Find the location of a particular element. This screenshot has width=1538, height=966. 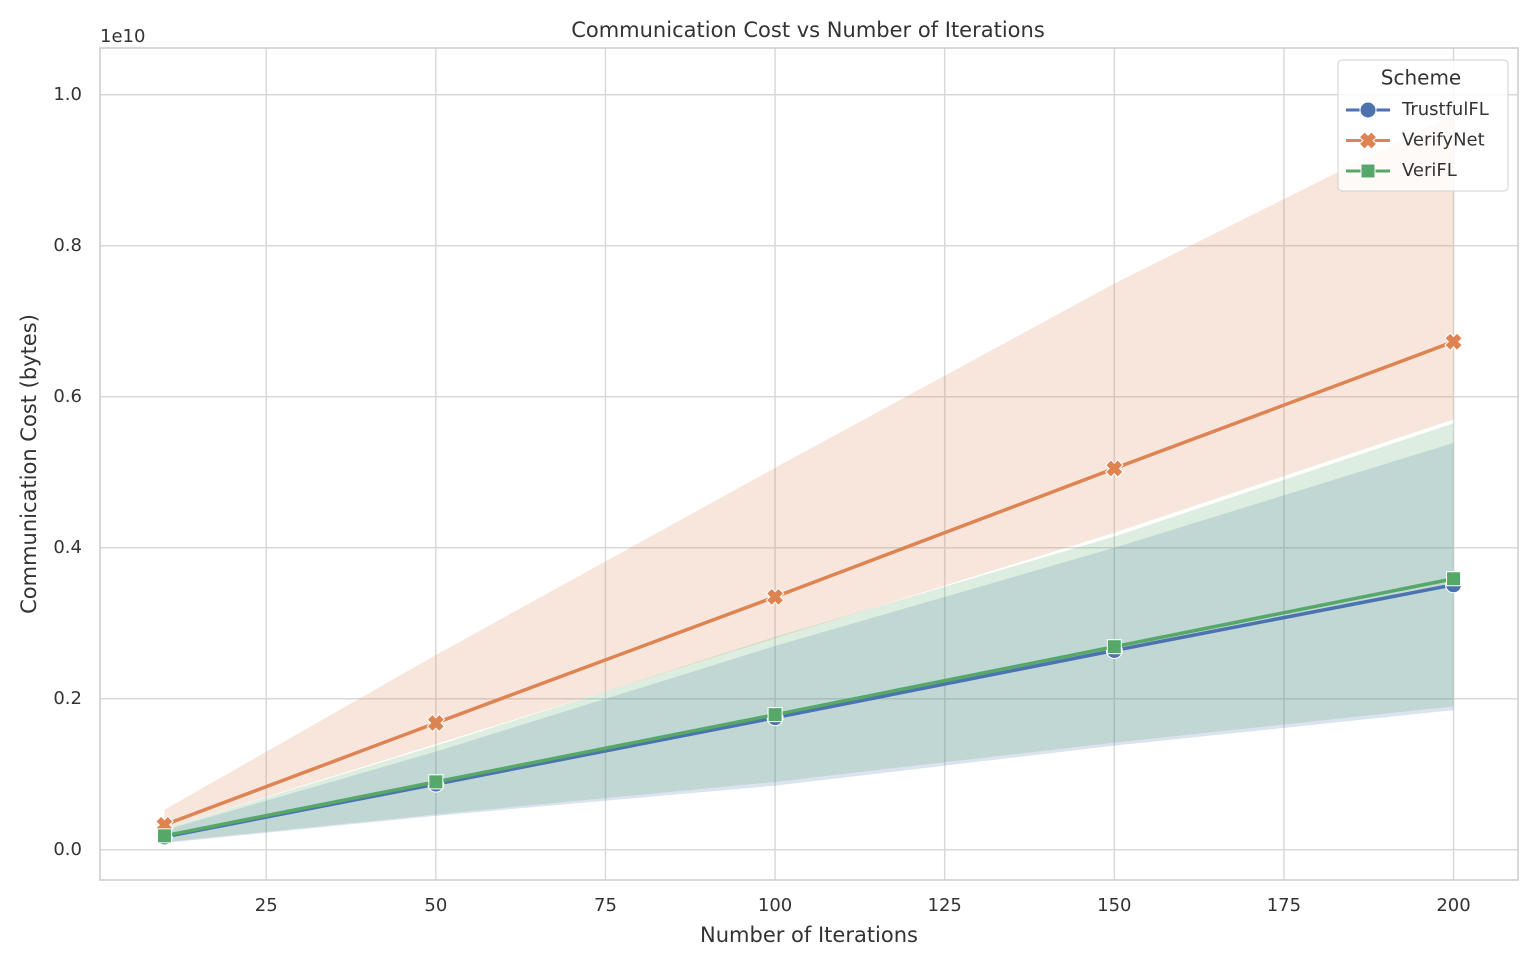

legend-box is located at coordinates (1423, 125).